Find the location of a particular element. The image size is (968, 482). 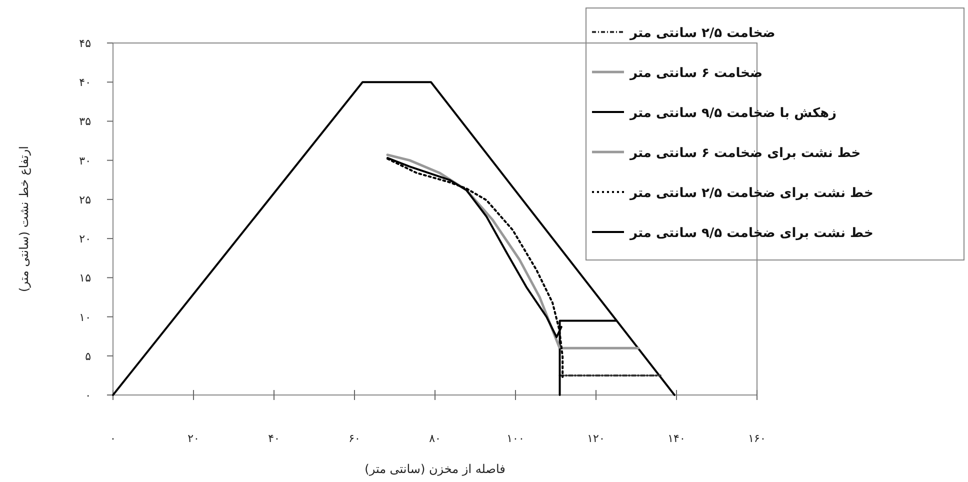

legend-label: ضخامت ۲/۵ سانتی متر is located at coordinates (702, 33).